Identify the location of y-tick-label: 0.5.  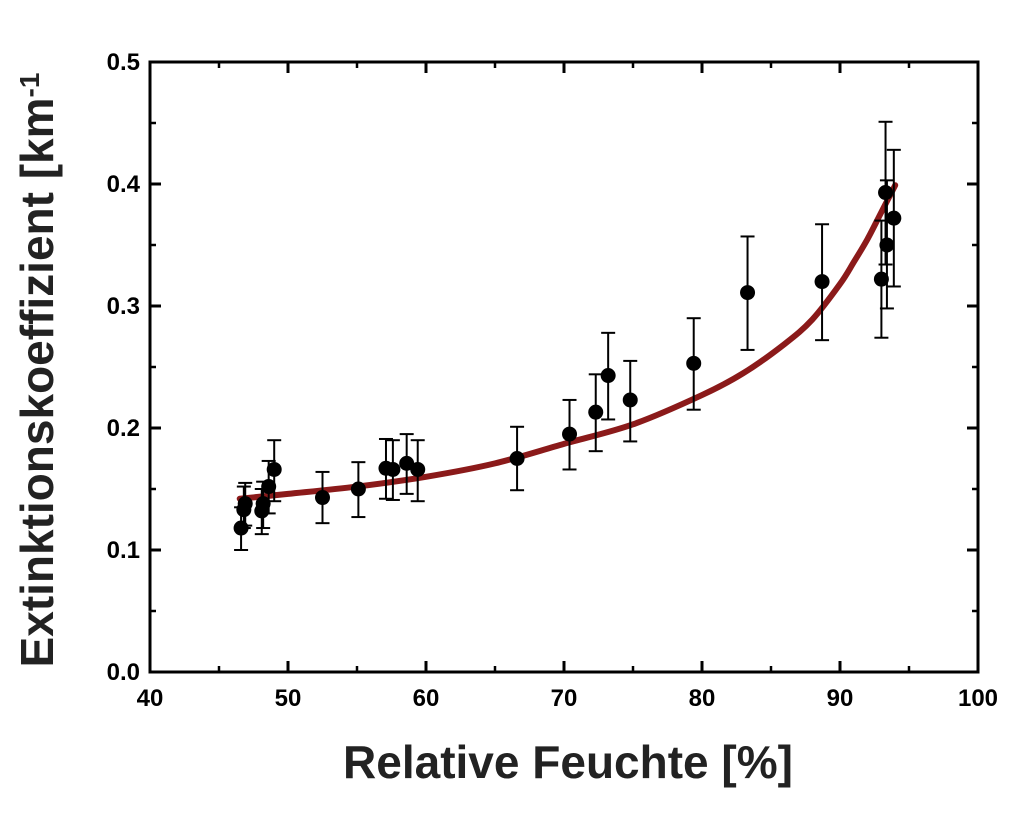
(123, 62).